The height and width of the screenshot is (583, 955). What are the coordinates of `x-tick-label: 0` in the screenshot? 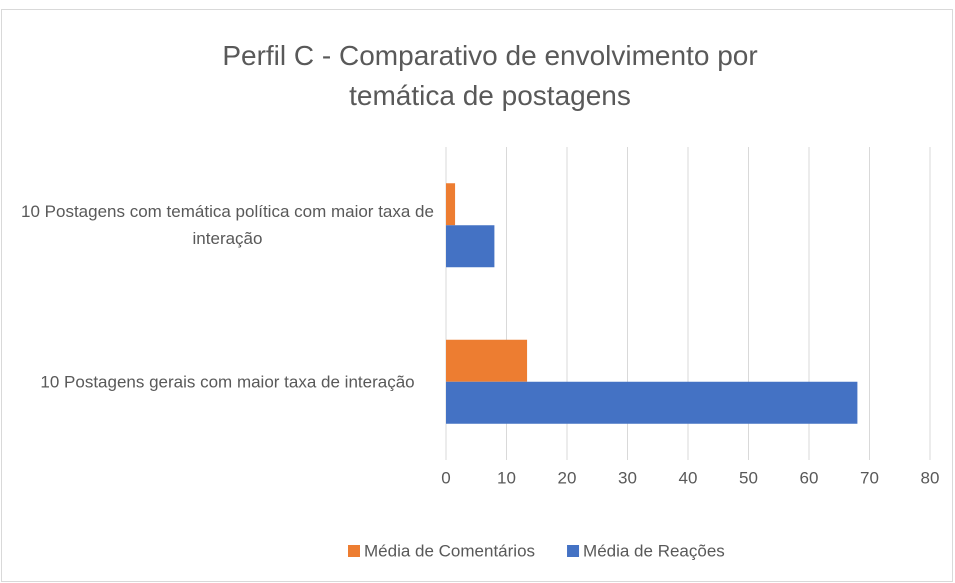 It's located at (445, 477).